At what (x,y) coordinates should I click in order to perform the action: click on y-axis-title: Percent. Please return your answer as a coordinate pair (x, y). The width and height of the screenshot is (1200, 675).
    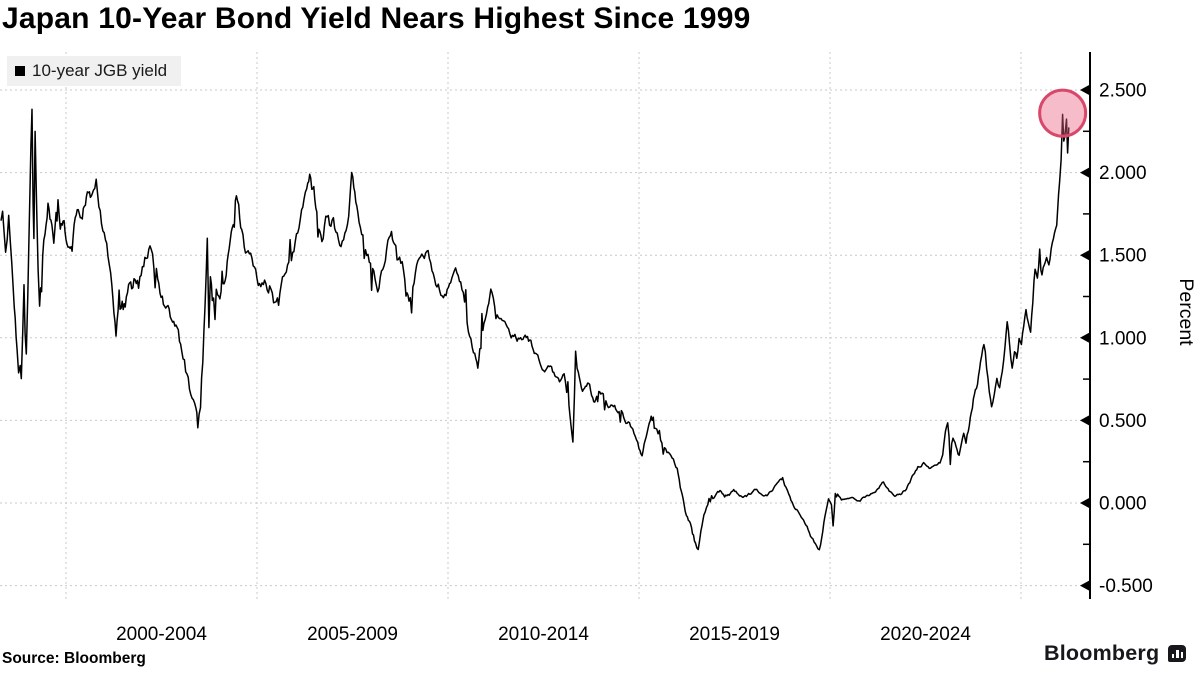
    Looking at the image, I should click on (1186, 312).